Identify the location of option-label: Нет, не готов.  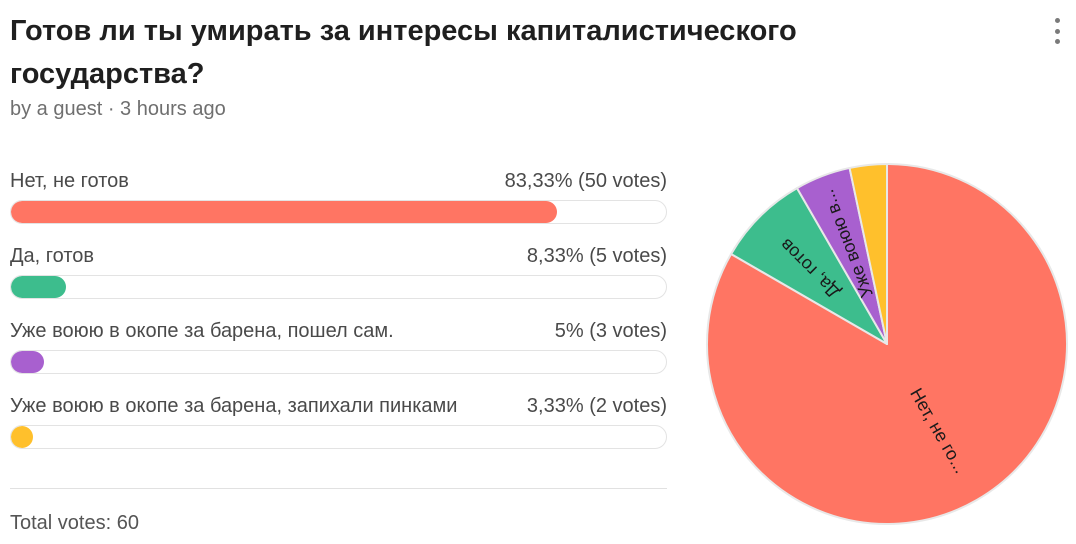
(69, 181).